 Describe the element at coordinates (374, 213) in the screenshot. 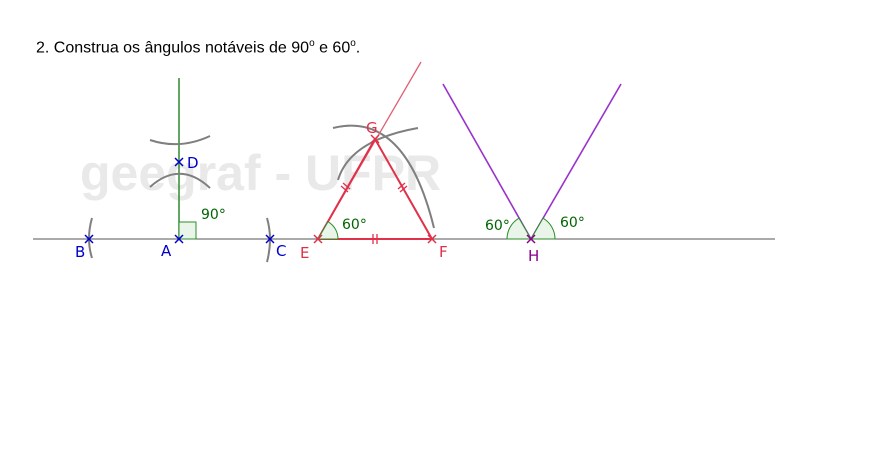

I see `tick-marks` at that location.